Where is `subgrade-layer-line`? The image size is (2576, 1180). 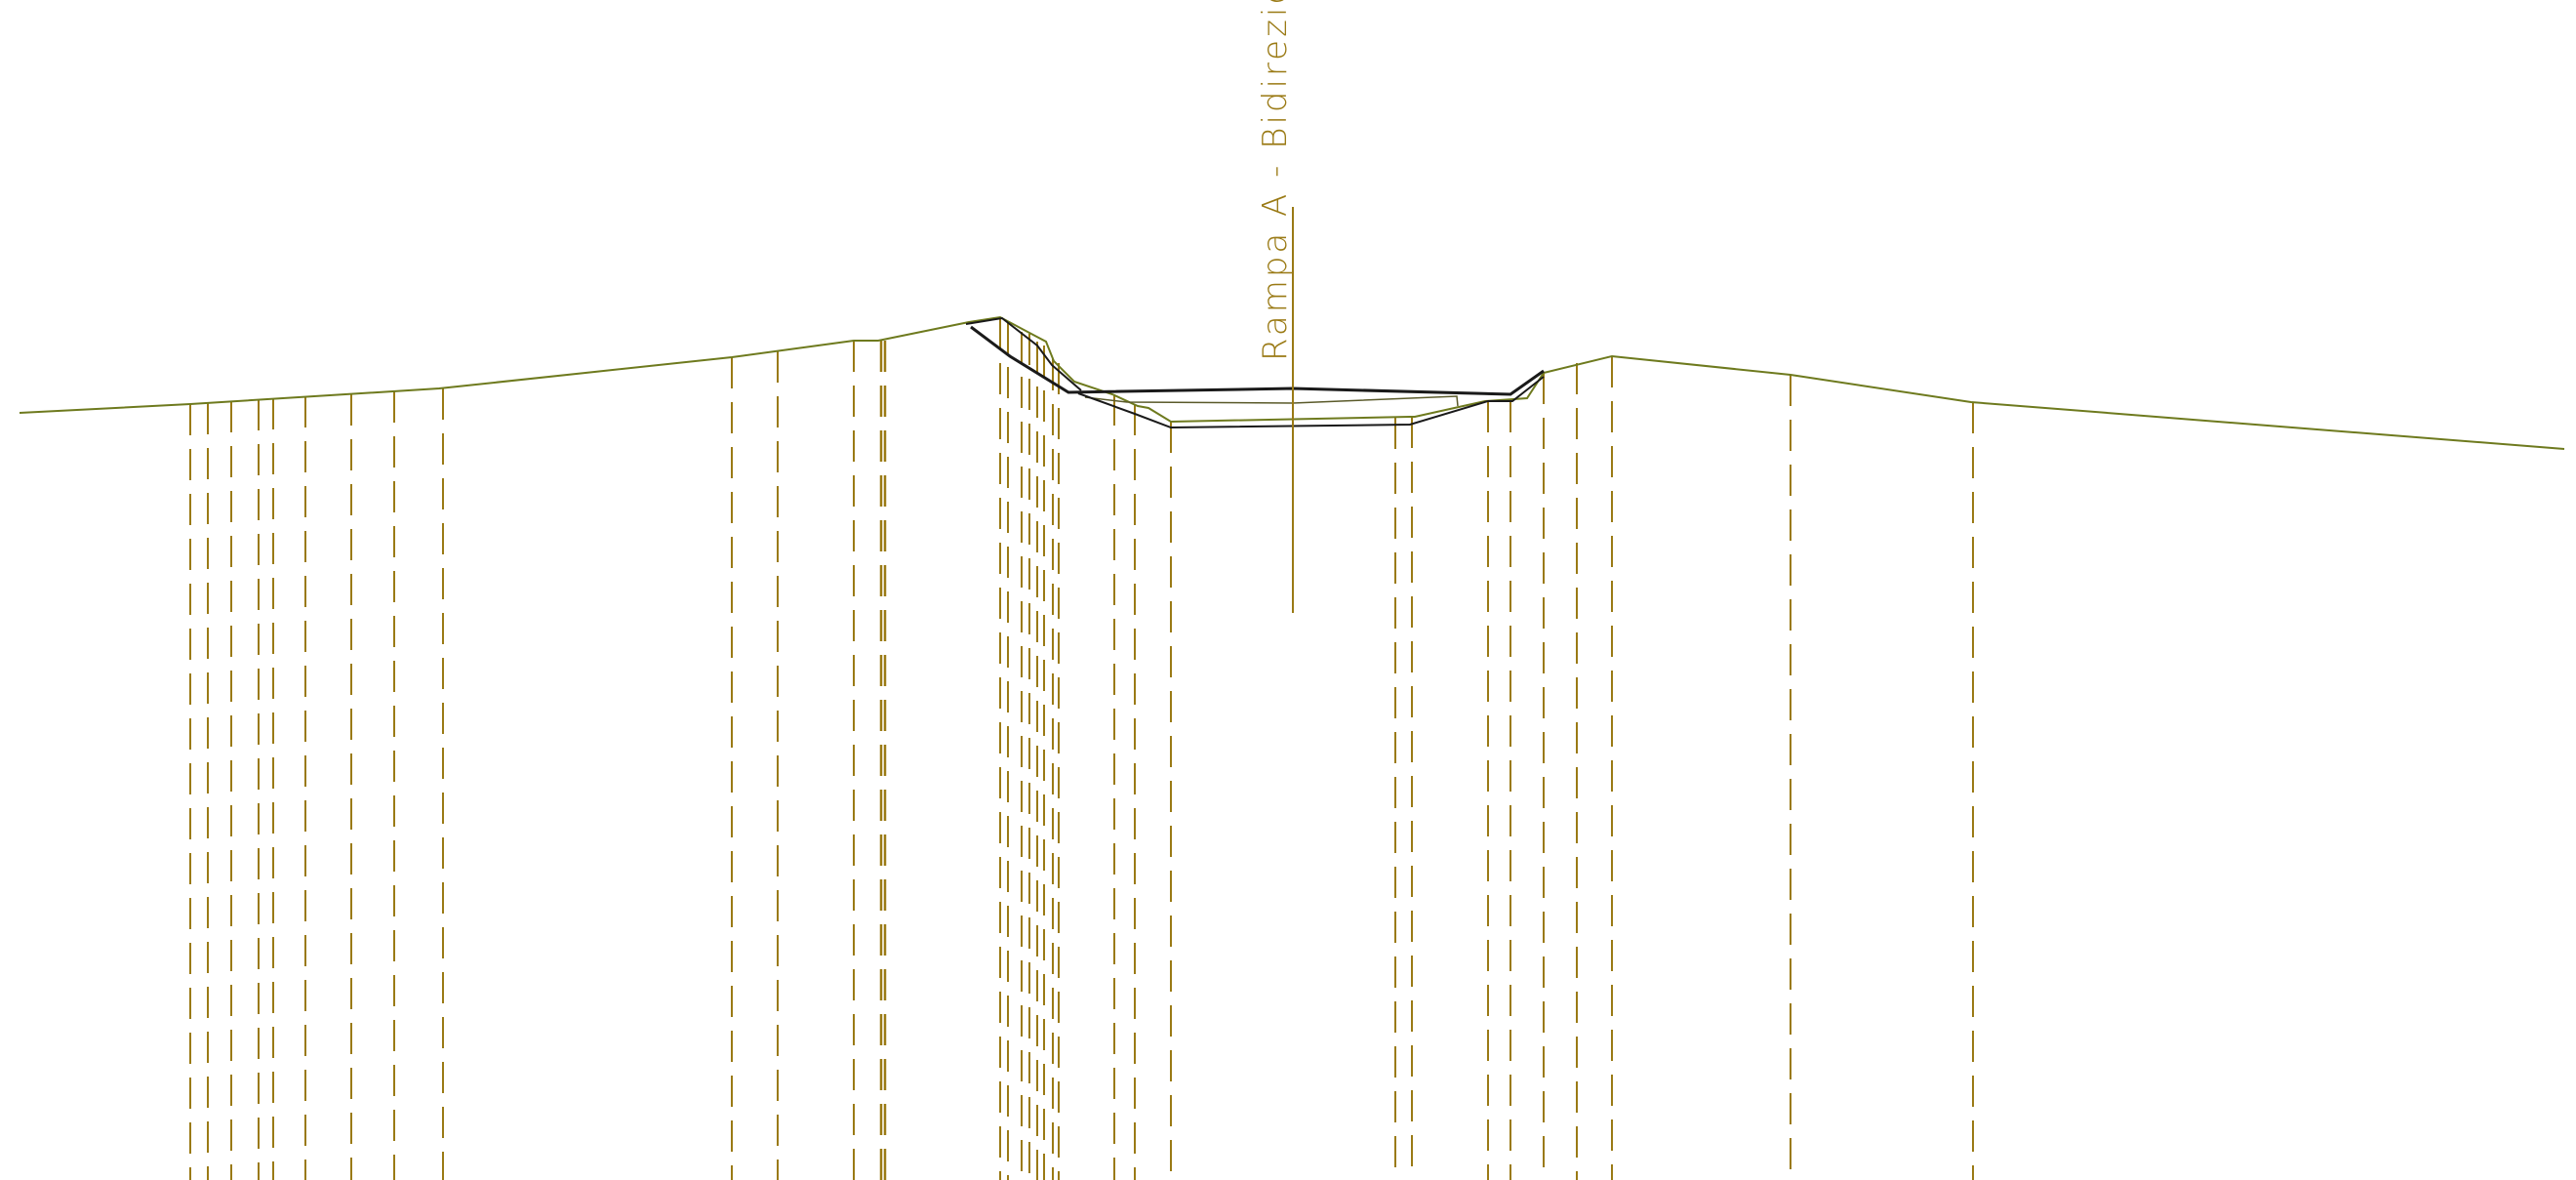 subgrade-layer-line is located at coordinates (1311, 402).